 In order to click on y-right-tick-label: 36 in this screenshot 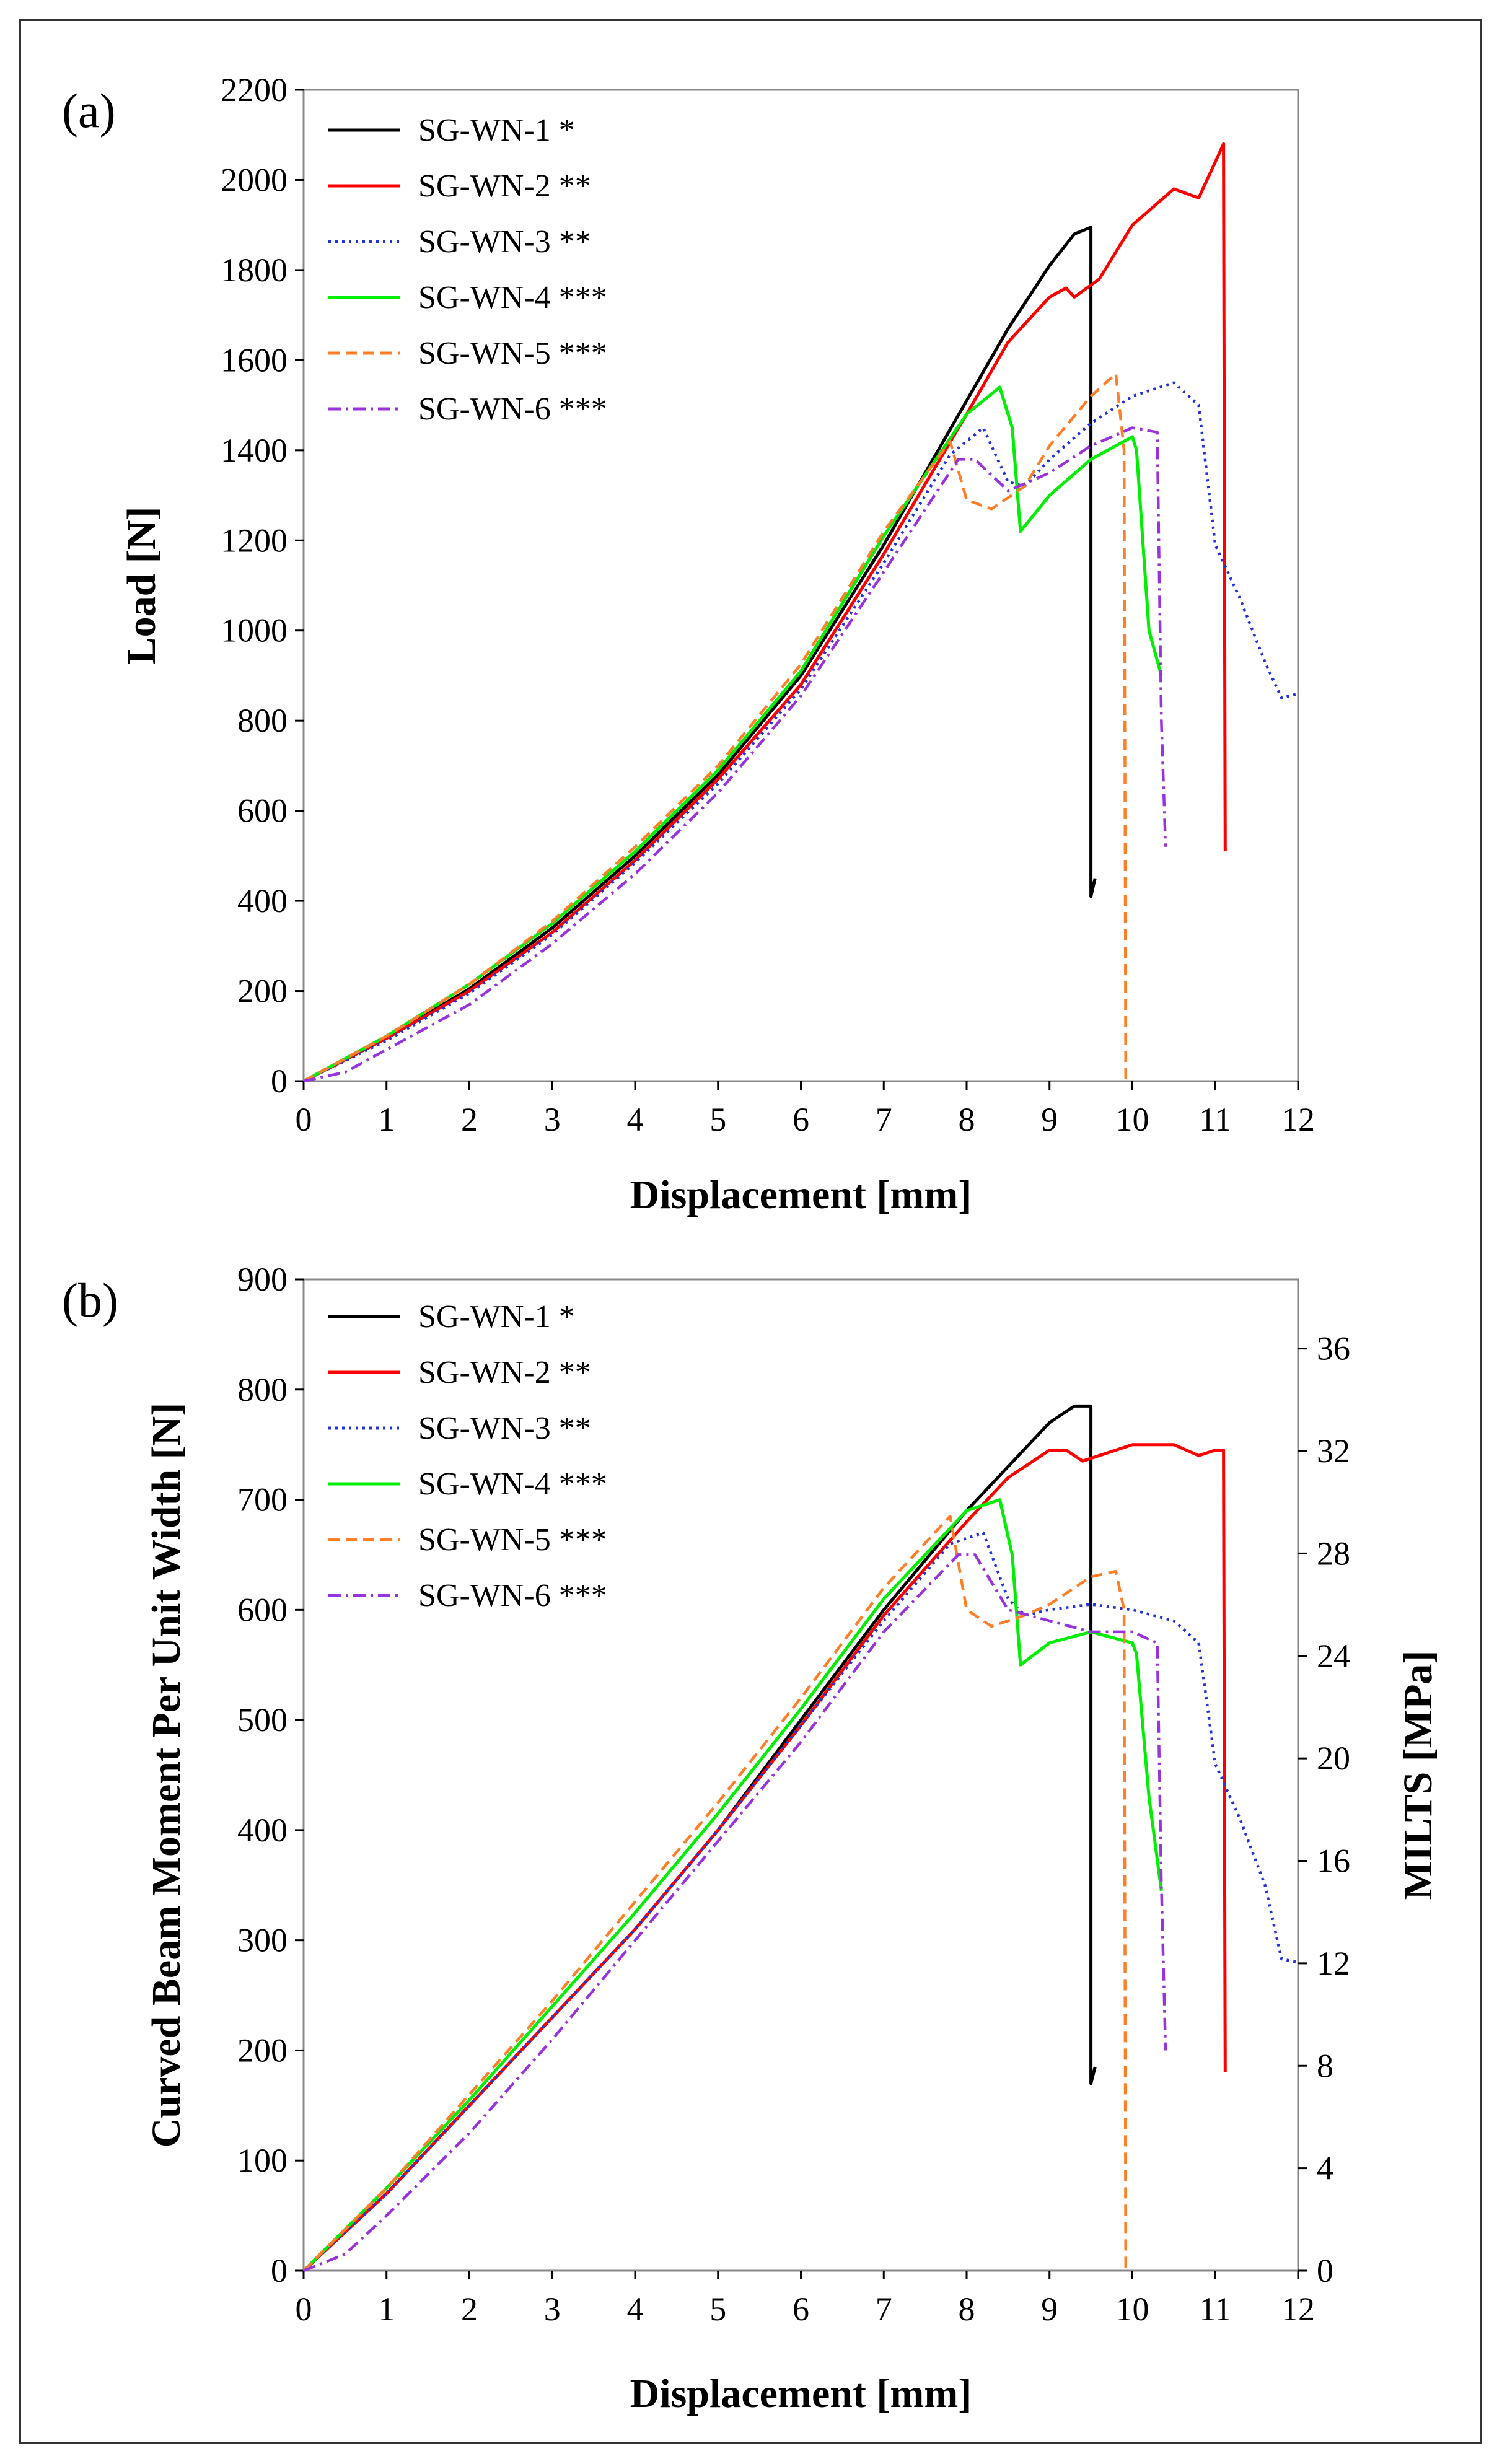, I will do `click(1333, 1349)`.